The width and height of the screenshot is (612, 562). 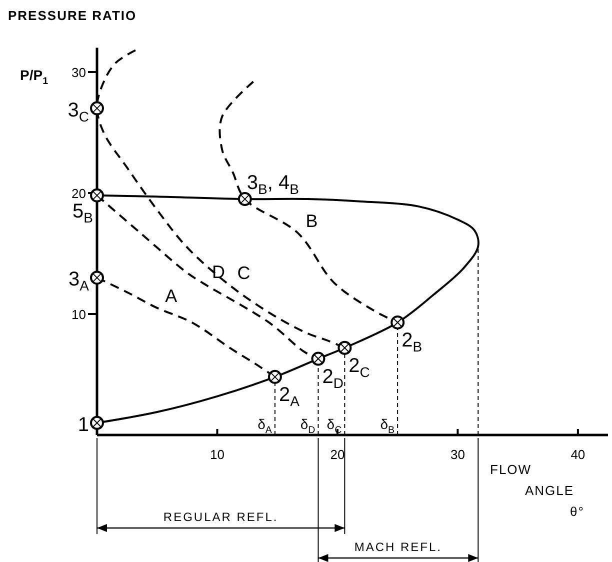 I want to click on annotation: B, so click(x=312, y=220).